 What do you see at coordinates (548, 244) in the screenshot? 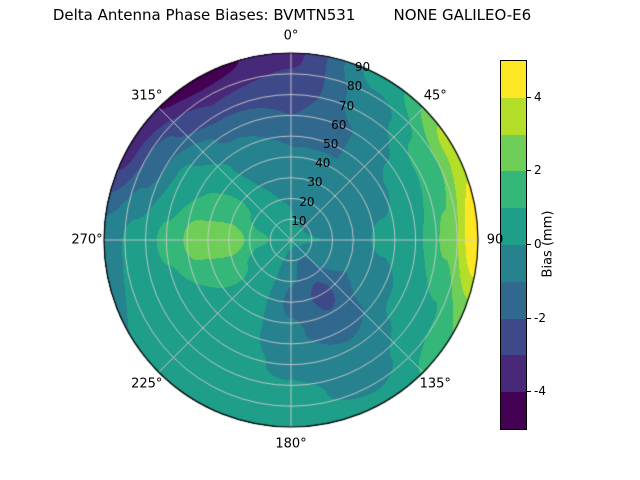
I see `colorbar-axis-label: Bias (mm)` at bounding box center [548, 244].